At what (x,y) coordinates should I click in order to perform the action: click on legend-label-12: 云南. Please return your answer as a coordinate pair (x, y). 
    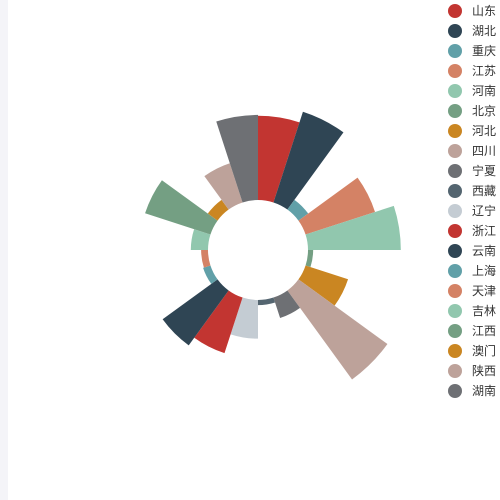
    Looking at the image, I should click on (484, 250).